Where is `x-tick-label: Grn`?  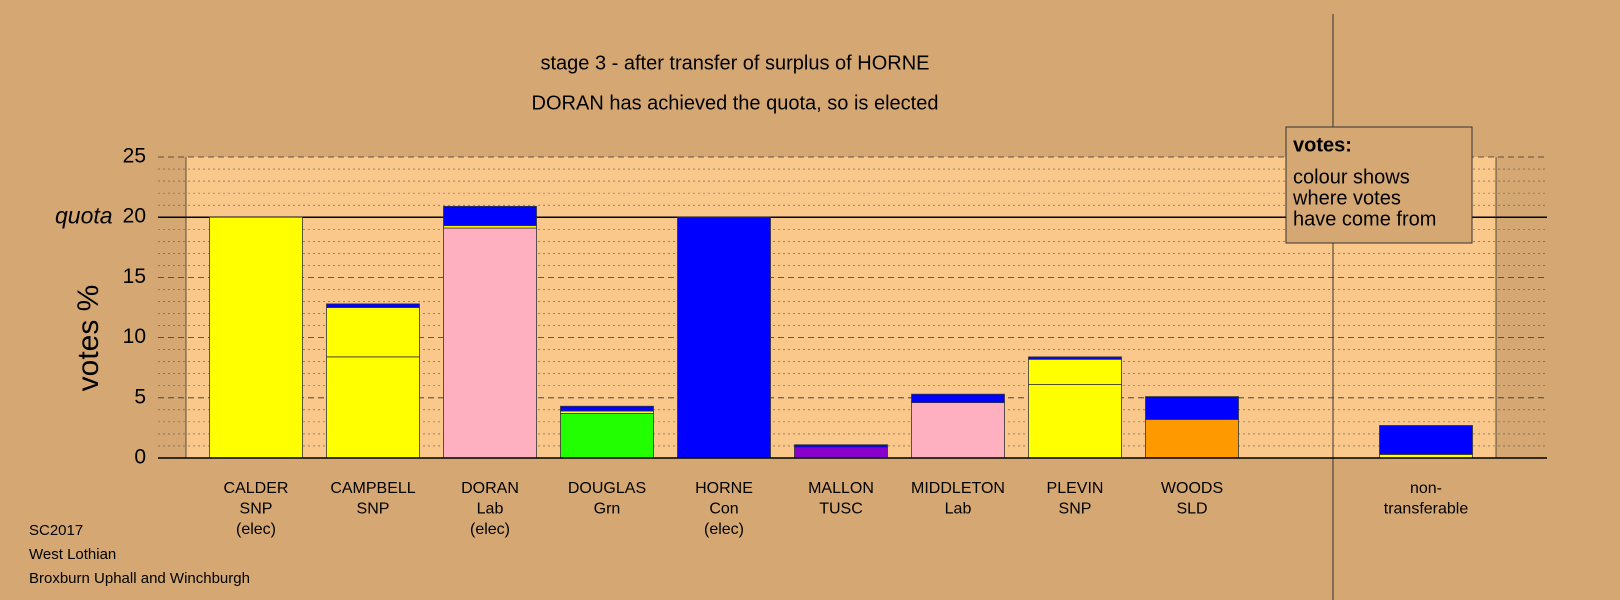
x-tick-label: Grn is located at coordinates (607, 509).